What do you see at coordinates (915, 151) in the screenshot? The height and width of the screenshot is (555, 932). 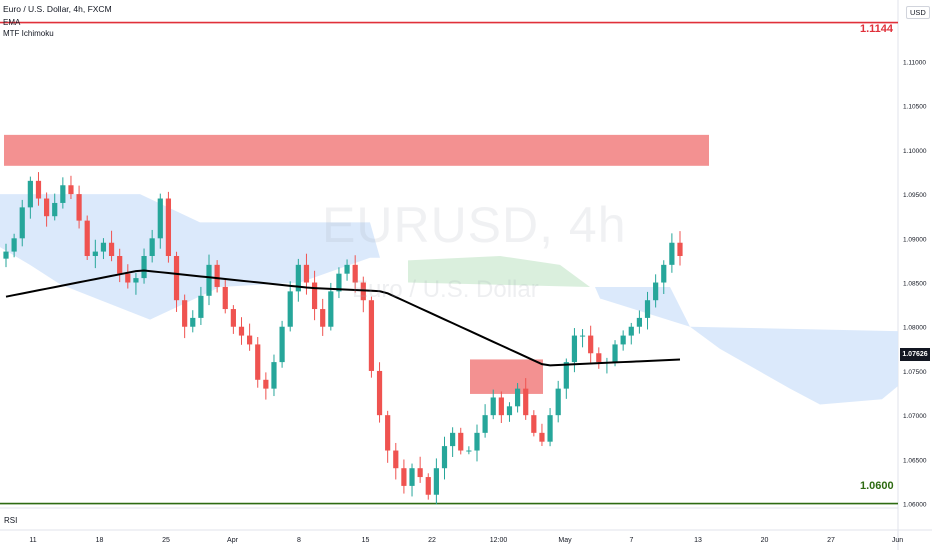 I see `y-tick-label: 1.10000` at bounding box center [915, 151].